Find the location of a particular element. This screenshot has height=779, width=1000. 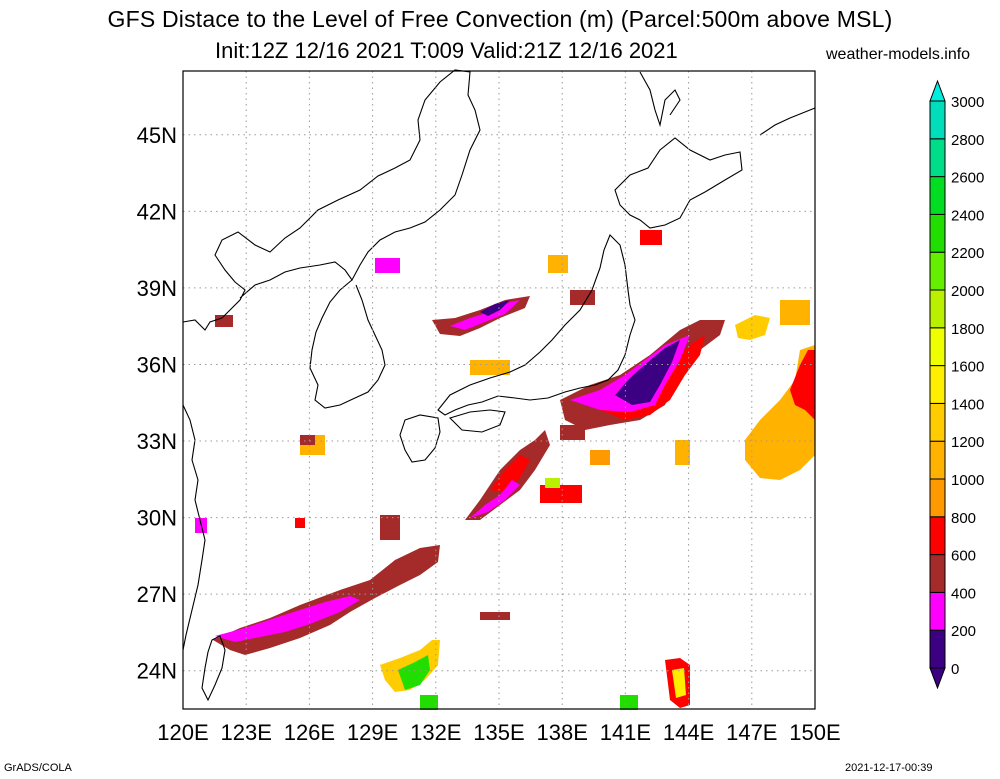

field-japan-sea-purple is located at coordinates (495, 308).